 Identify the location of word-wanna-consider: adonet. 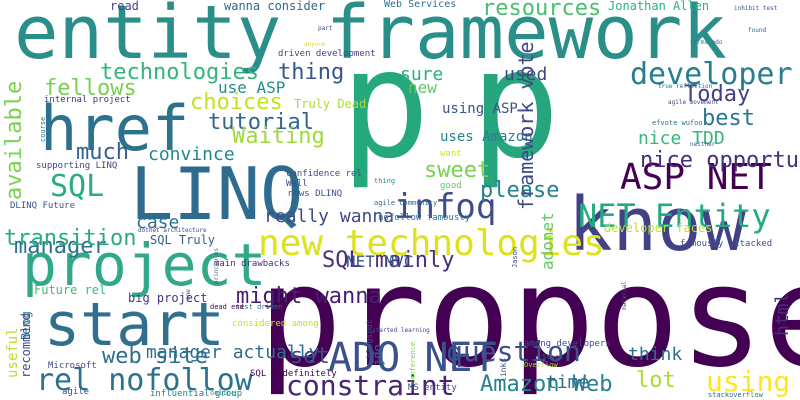
(547, 241).